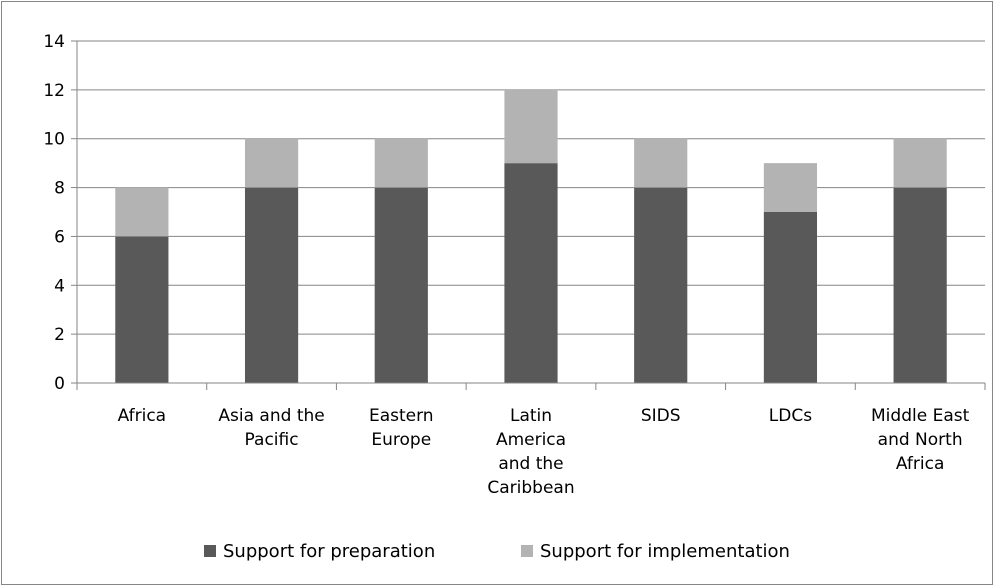  I want to click on legend-item-implementation: Support for implementation, so click(655, 551).